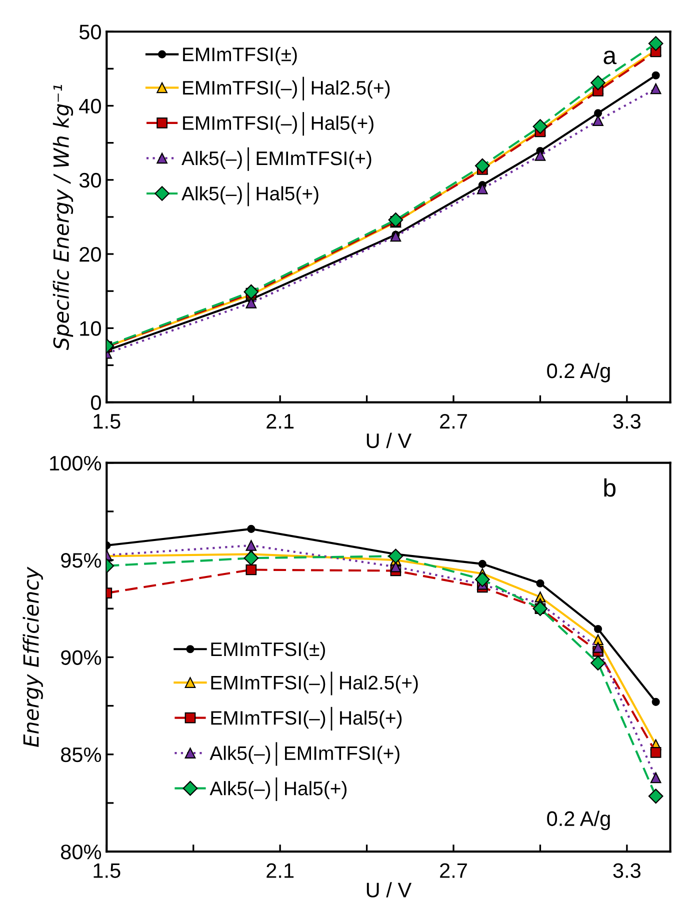  Describe the element at coordinates (90, 106) in the screenshot. I see `y-tick-label: 40` at that location.